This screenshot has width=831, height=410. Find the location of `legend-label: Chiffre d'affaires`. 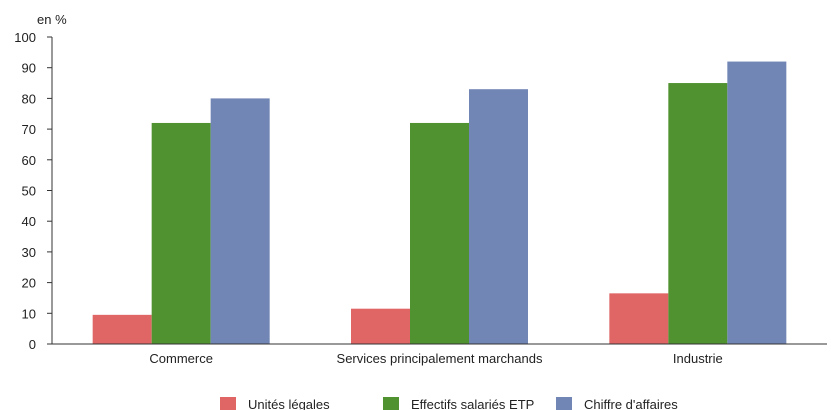

legend-label: Chiffre d'affaires is located at coordinates (631, 403).